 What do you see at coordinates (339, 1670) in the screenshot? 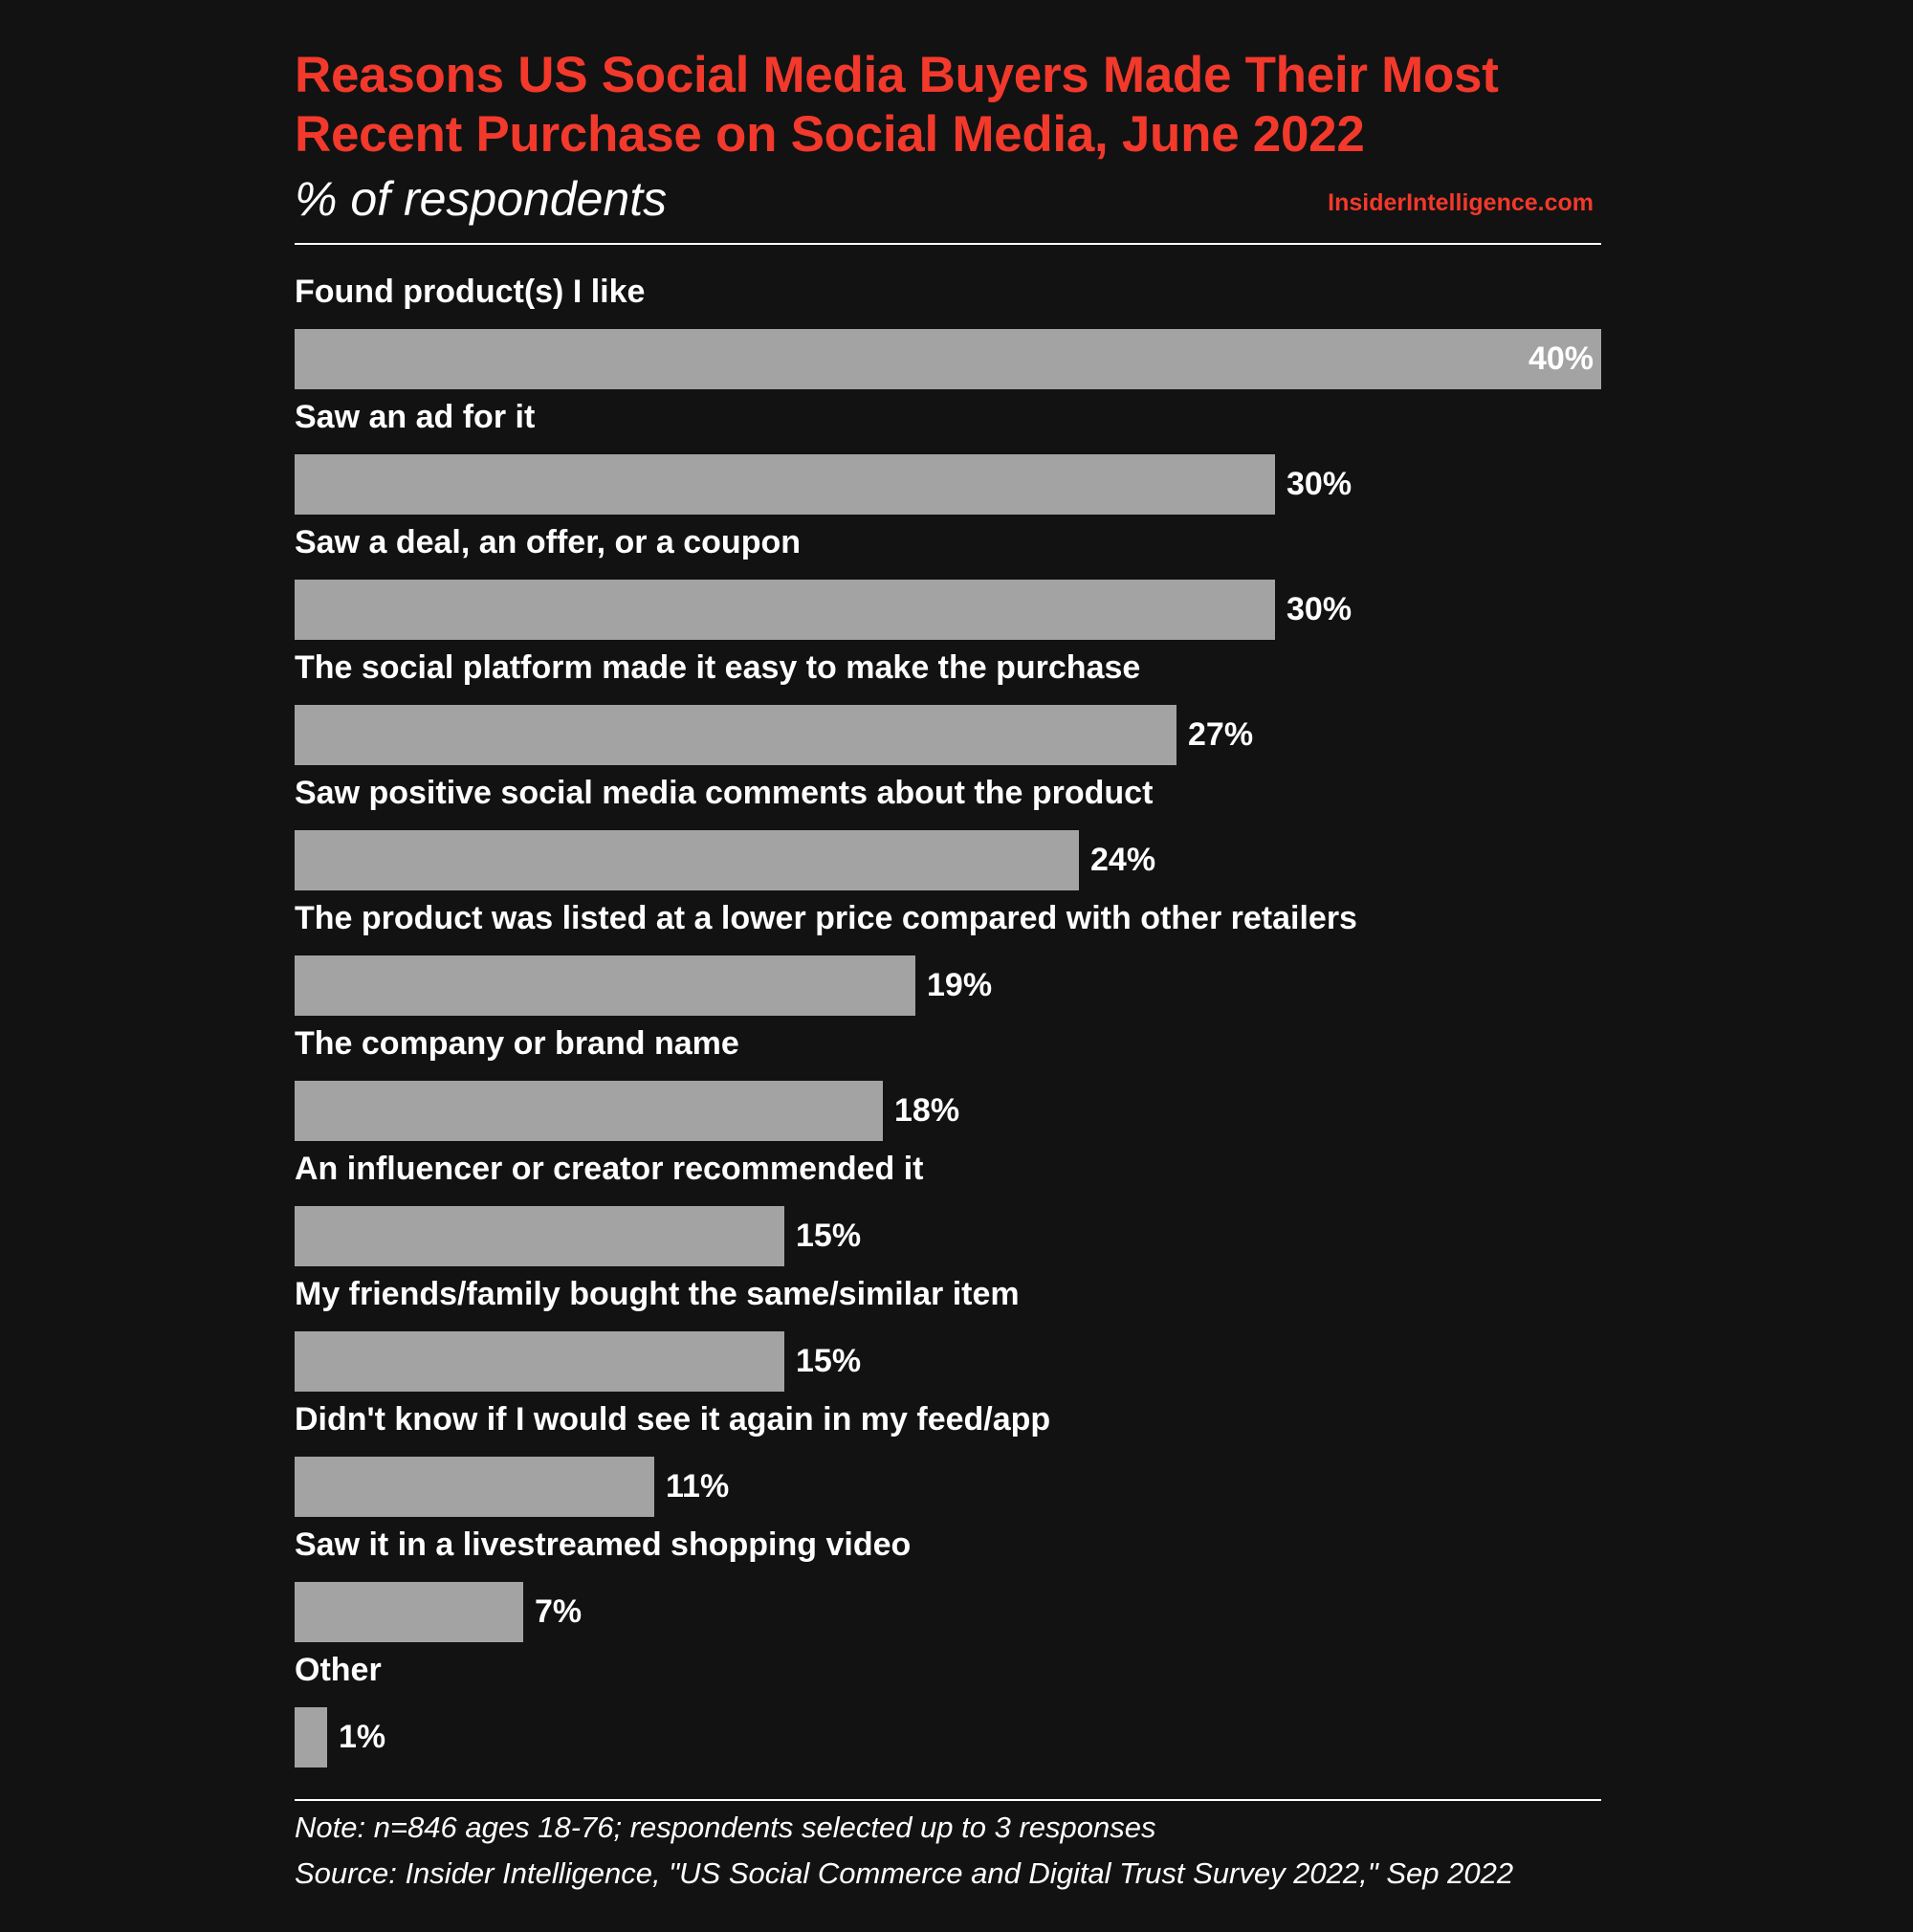
I see `bar-label: Other` at bounding box center [339, 1670].